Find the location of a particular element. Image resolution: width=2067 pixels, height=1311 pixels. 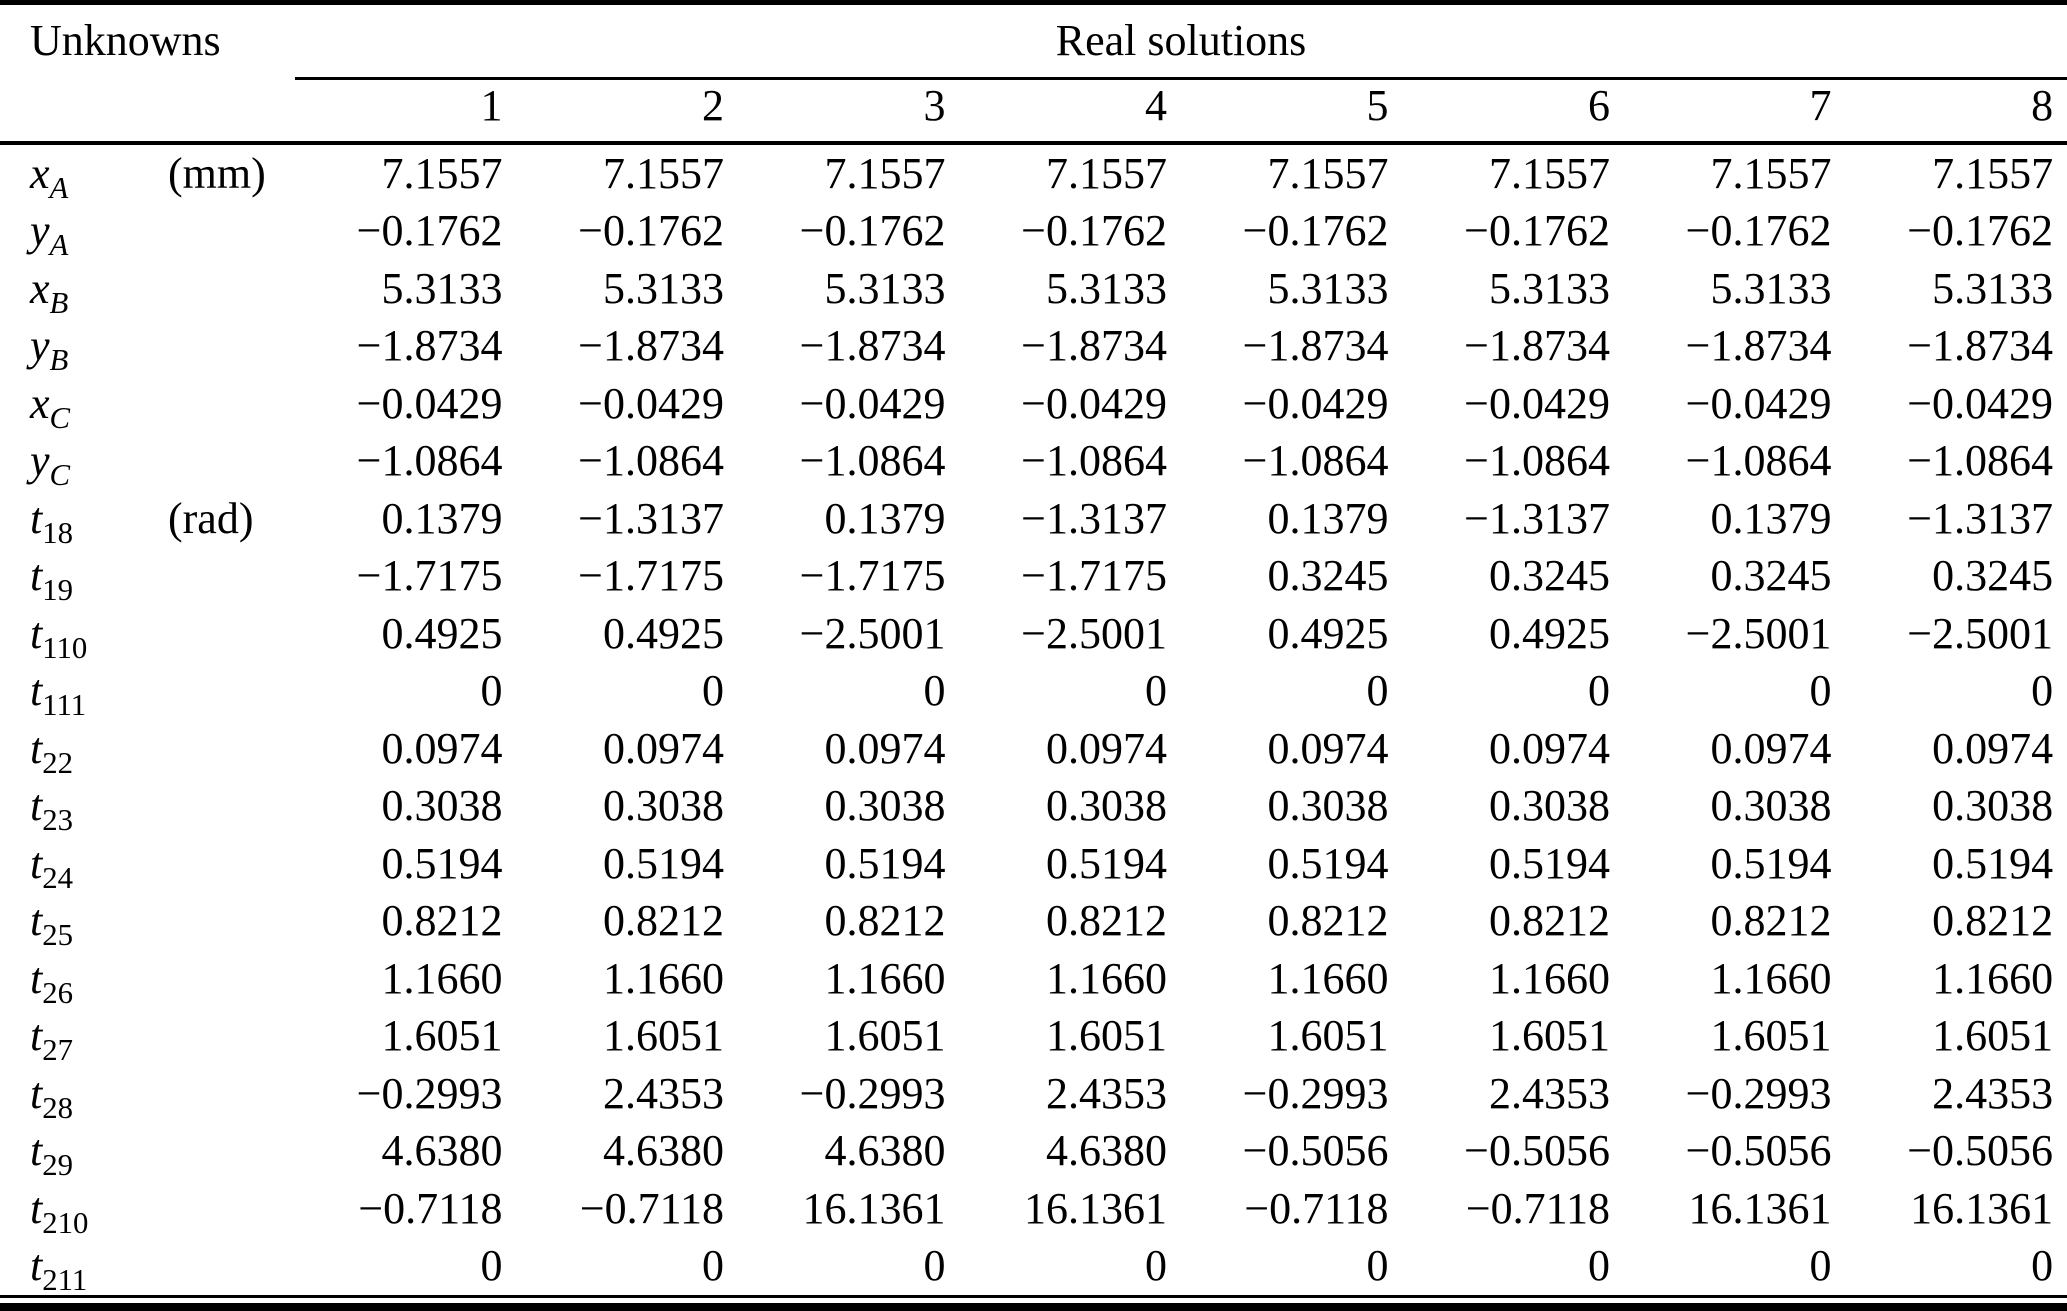

row-label: t22 is located at coordinates (52, 751).